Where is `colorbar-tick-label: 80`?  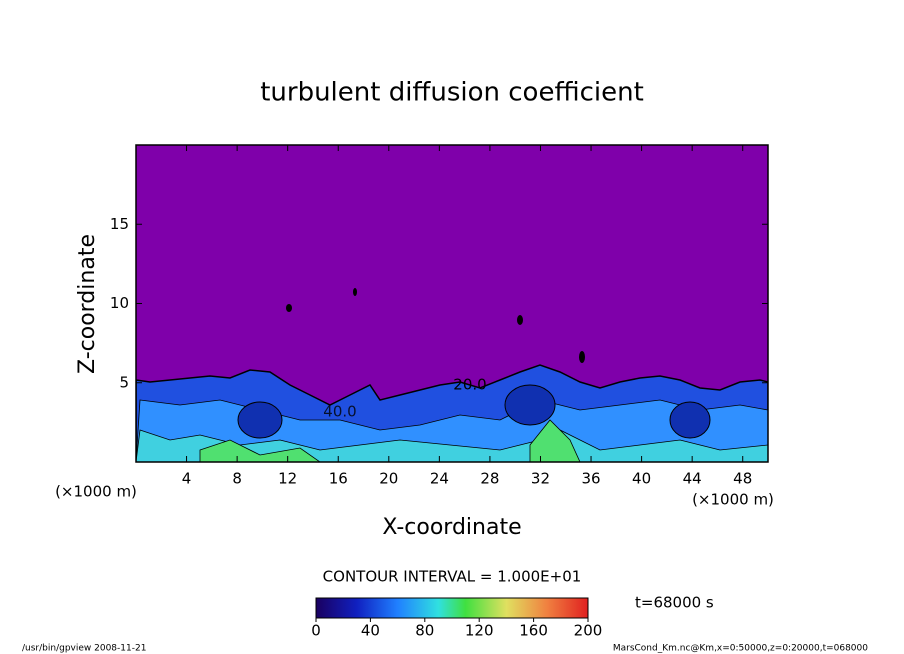 colorbar-tick-label: 80 is located at coordinates (424, 631).